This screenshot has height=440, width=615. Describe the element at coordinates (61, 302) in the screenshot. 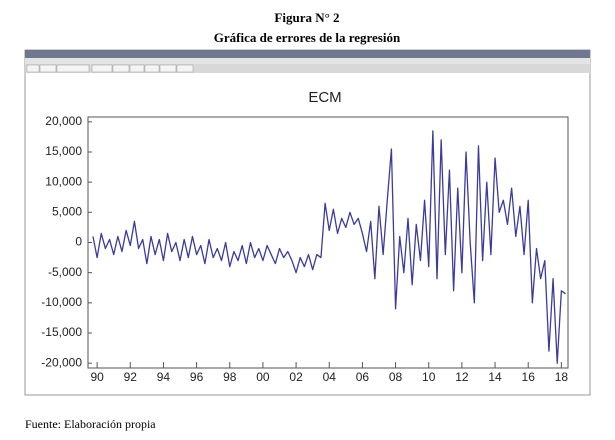

I see `y-tick-label: -10,000` at that location.